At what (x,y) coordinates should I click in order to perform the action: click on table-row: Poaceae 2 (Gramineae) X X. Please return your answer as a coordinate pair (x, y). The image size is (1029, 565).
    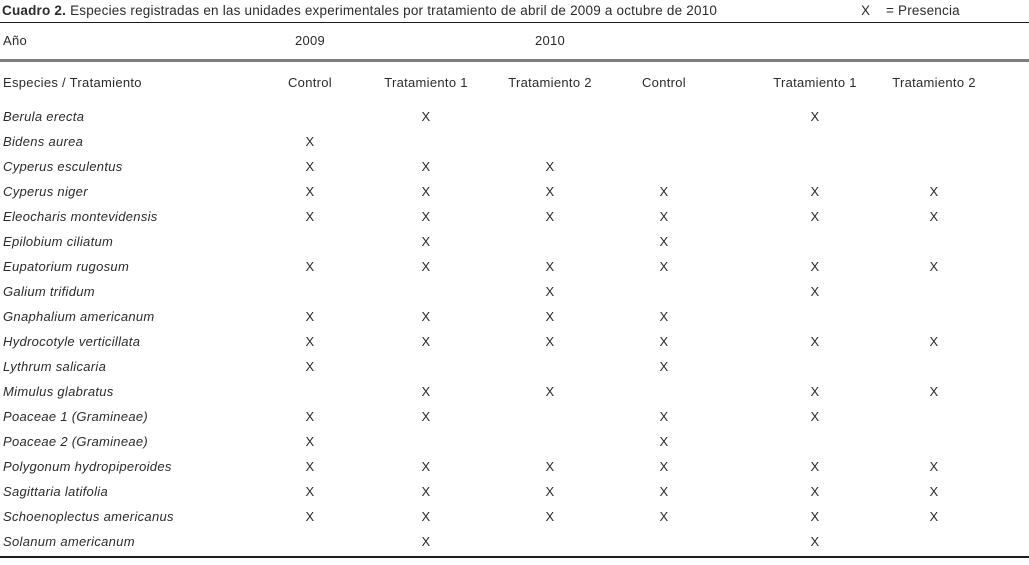
    Looking at the image, I should click on (514, 441).